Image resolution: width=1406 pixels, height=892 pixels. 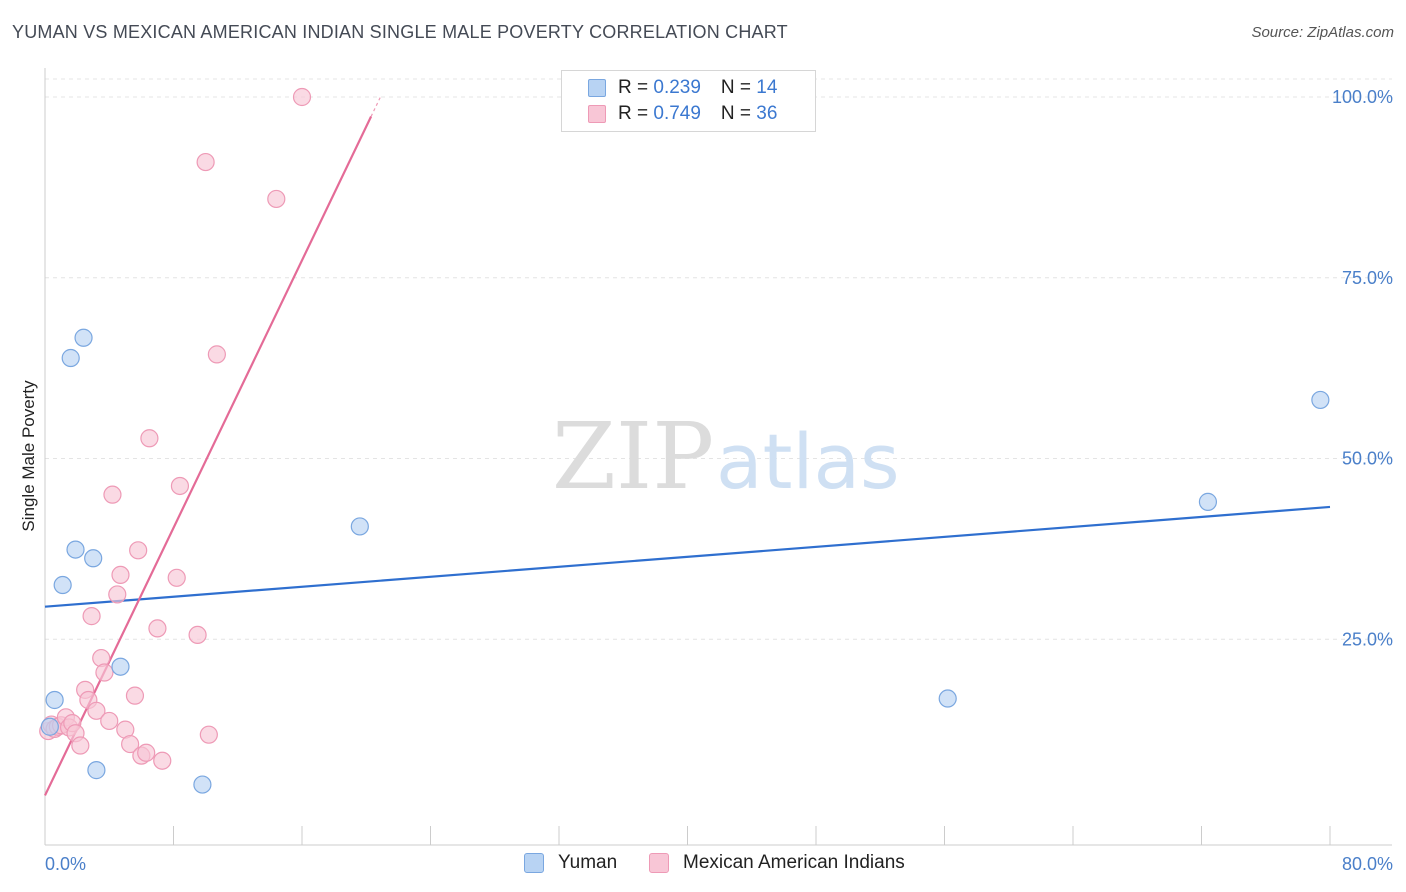 I want to click on yuman-swatch-icon, so click(x=597, y=88).